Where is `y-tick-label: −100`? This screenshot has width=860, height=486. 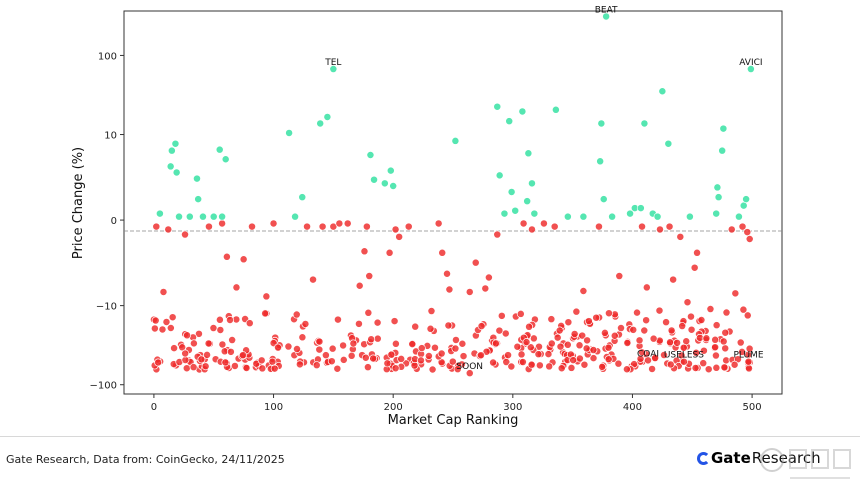 y-tick-label: −100 is located at coordinates (103, 386).